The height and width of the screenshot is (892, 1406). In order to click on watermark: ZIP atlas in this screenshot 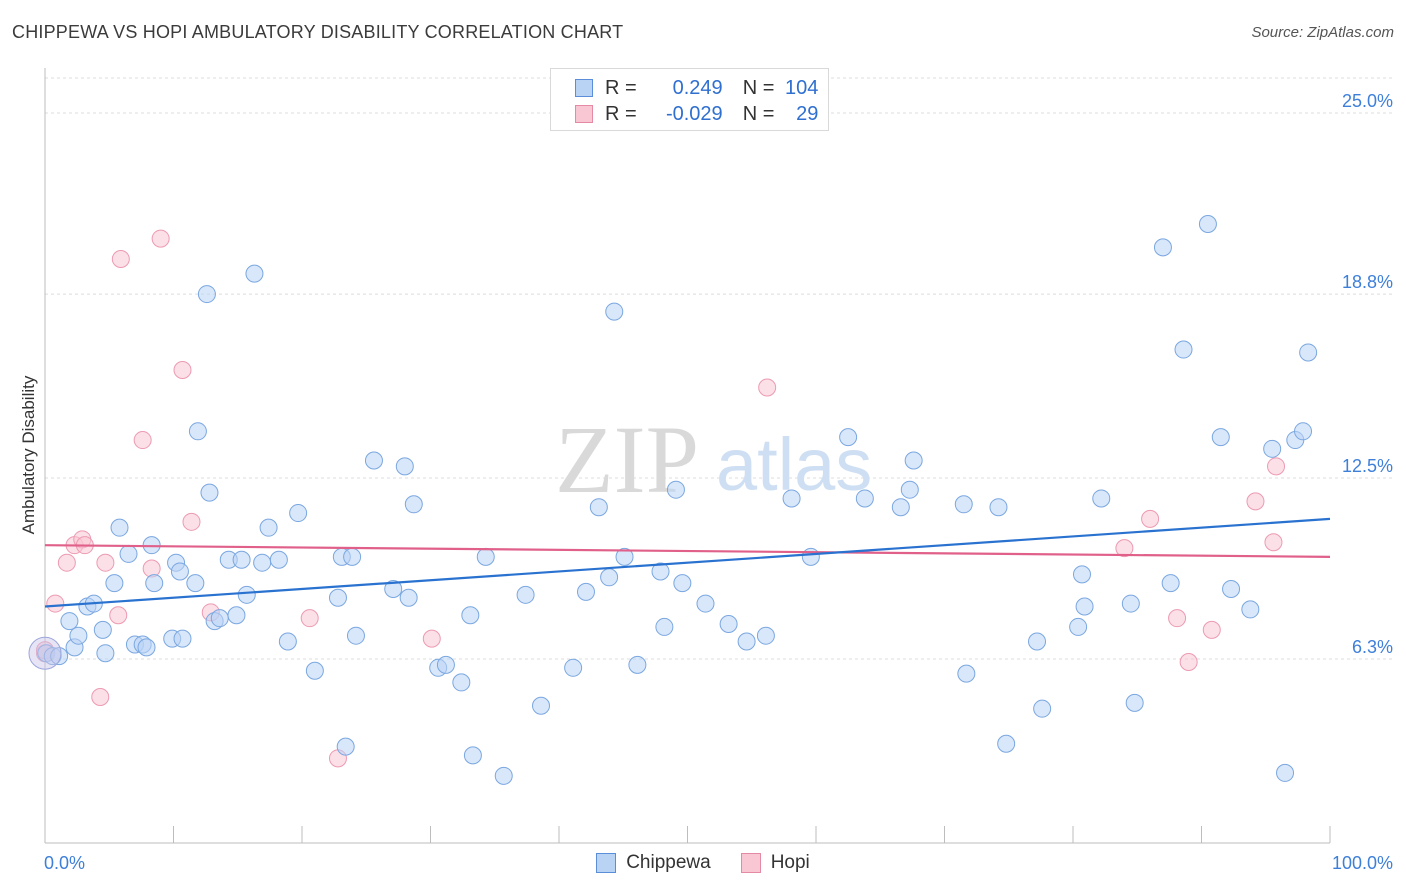, I will do `click(713, 459)`.